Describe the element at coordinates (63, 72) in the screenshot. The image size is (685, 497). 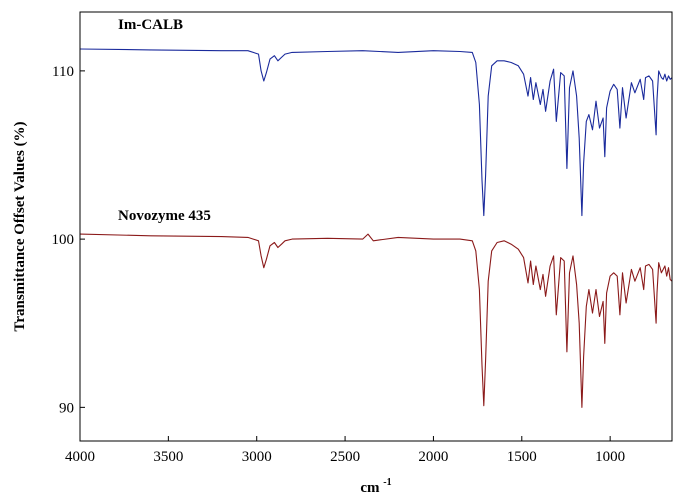
I see `y-tick-label: 110` at that location.